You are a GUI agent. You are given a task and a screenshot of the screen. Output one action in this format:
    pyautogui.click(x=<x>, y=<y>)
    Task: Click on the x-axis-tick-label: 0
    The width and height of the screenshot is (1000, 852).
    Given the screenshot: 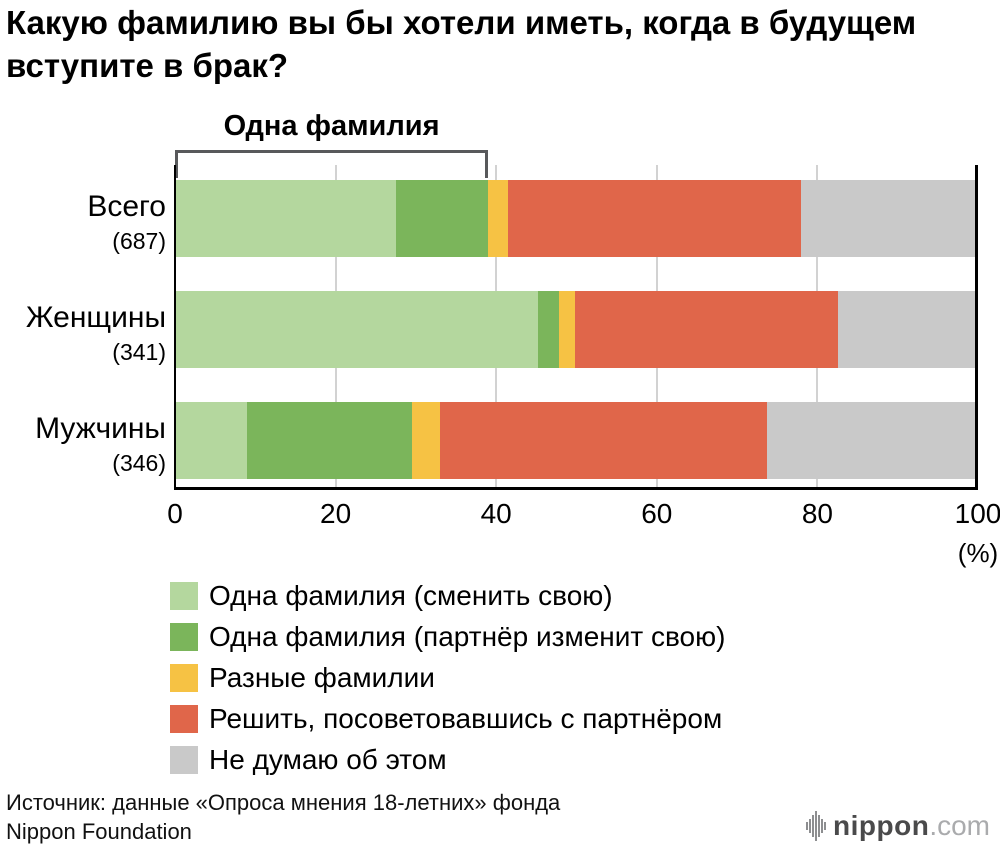 What is the action you would take?
    pyautogui.click(x=175, y=513)
    